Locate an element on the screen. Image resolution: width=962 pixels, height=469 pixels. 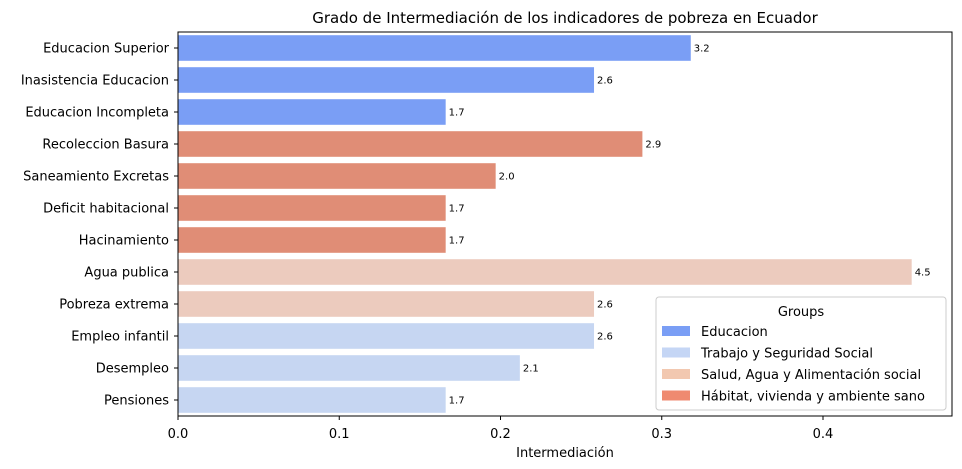
data-label: 3.2 is located at coordinates (702, 49).